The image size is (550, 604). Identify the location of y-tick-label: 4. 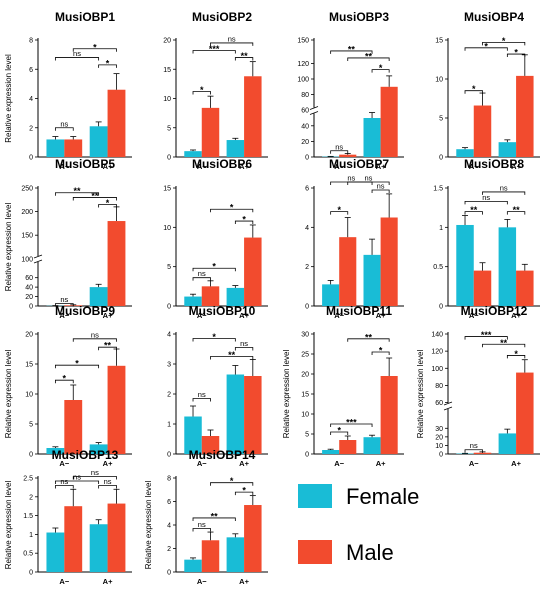
(169, 335).